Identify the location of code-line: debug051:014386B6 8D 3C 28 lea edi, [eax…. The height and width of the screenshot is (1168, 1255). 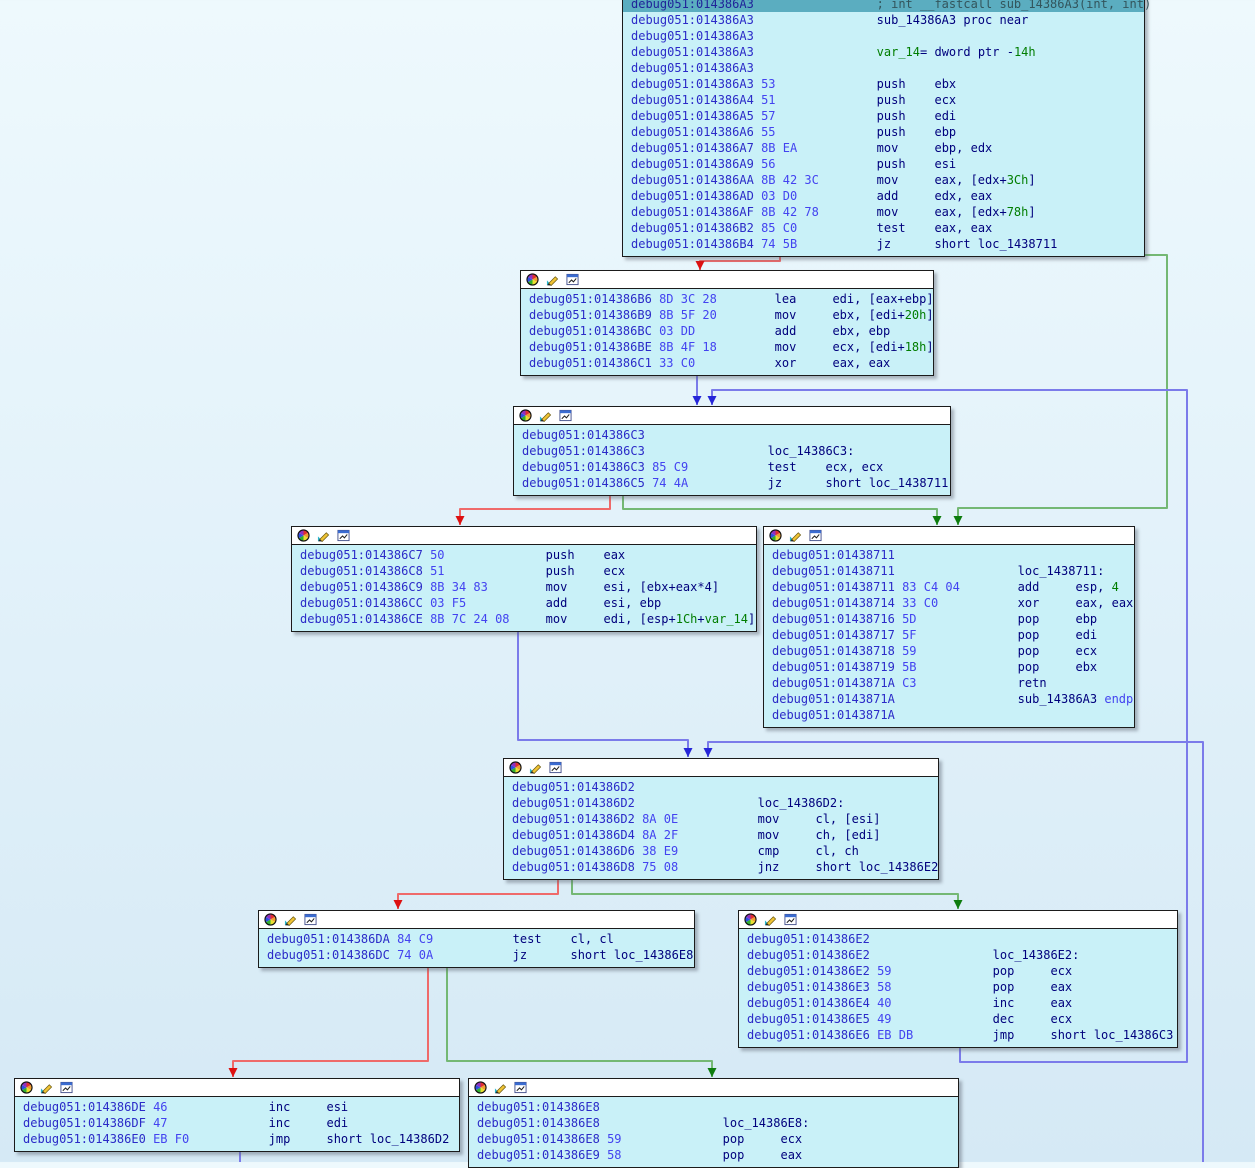
(731, 299).